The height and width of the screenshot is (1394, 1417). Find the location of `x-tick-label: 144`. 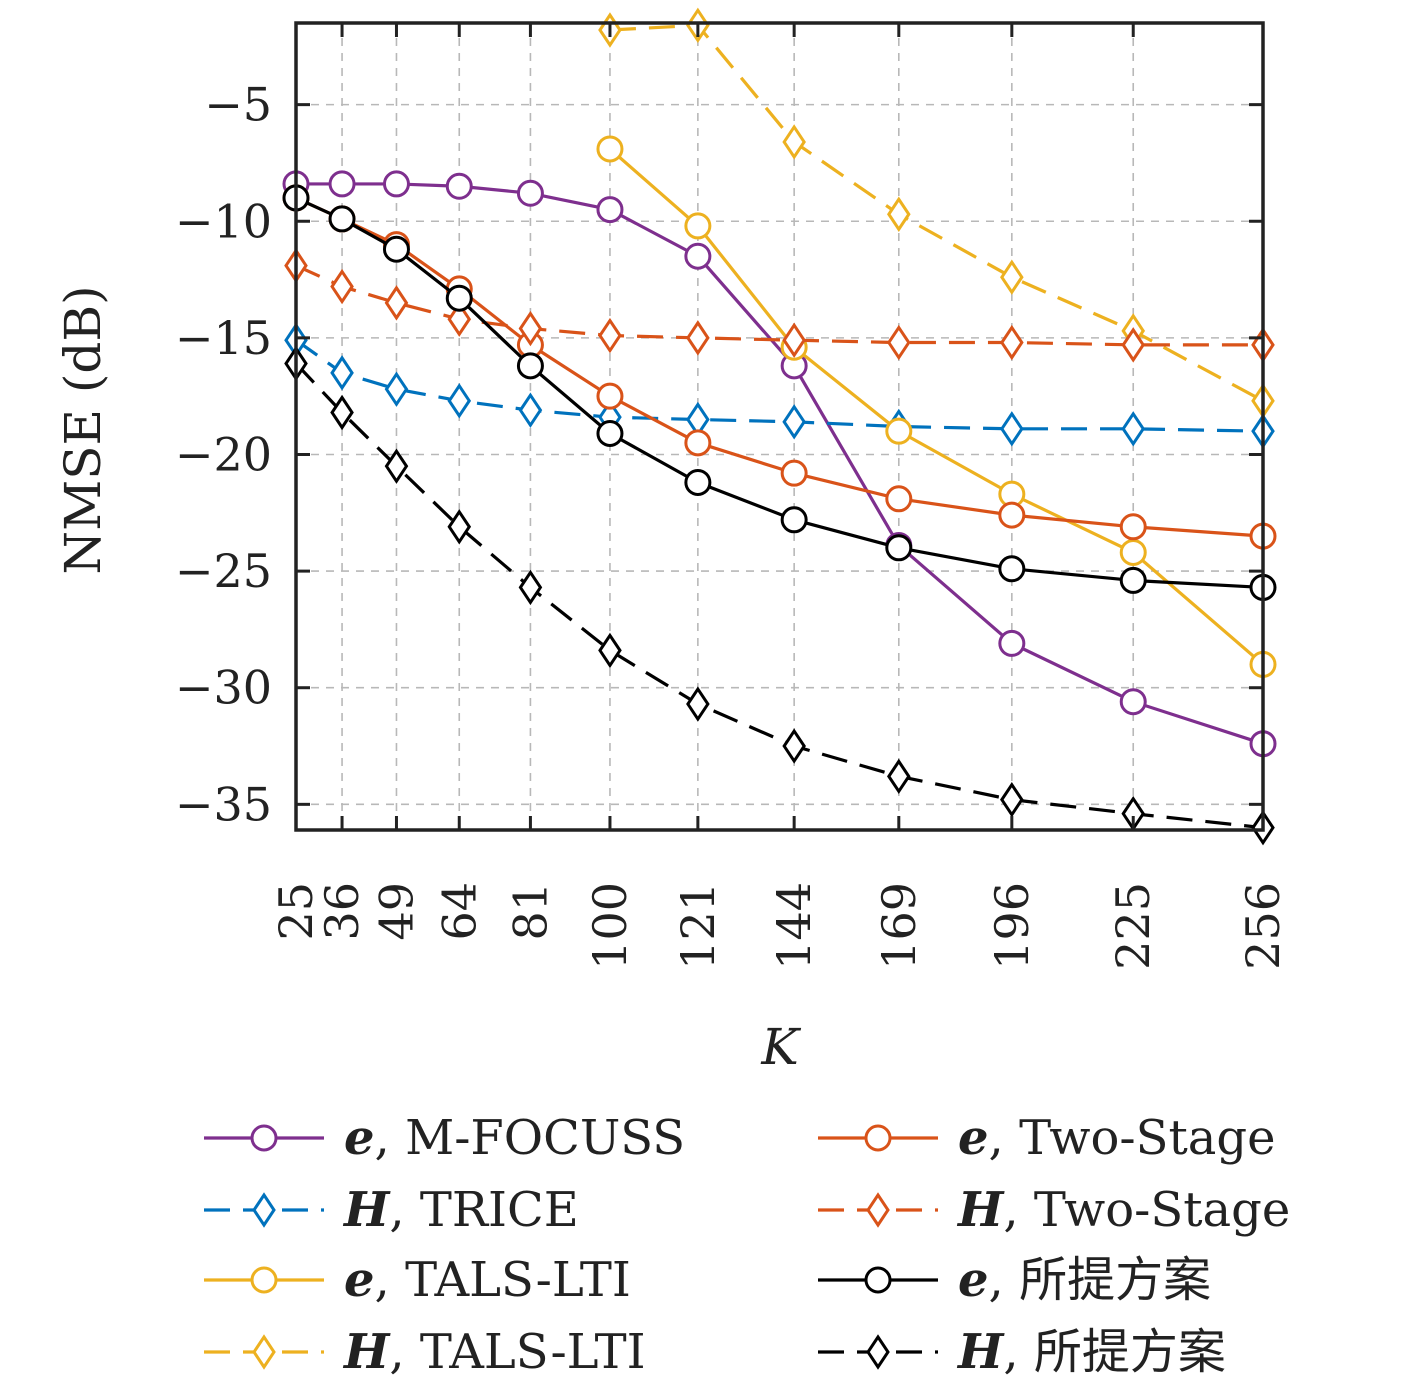

x-tick-label: 144 is located at coordinates (794, 926).